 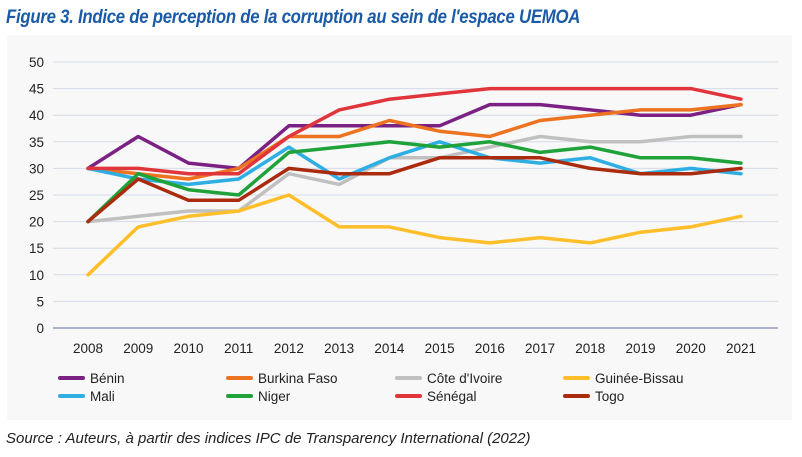 I want to click on x-tick-label: 2010, so click(x=188, y=348).